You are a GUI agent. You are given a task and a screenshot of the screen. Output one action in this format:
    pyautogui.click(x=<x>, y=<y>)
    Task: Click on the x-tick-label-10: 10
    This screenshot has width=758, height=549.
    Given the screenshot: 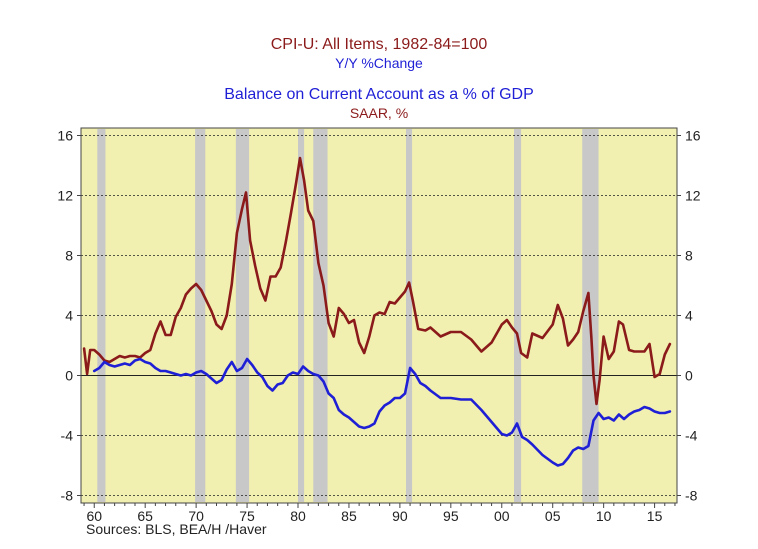 What is the action you would take?
    pyautogui.click(x=604, y=516)
    